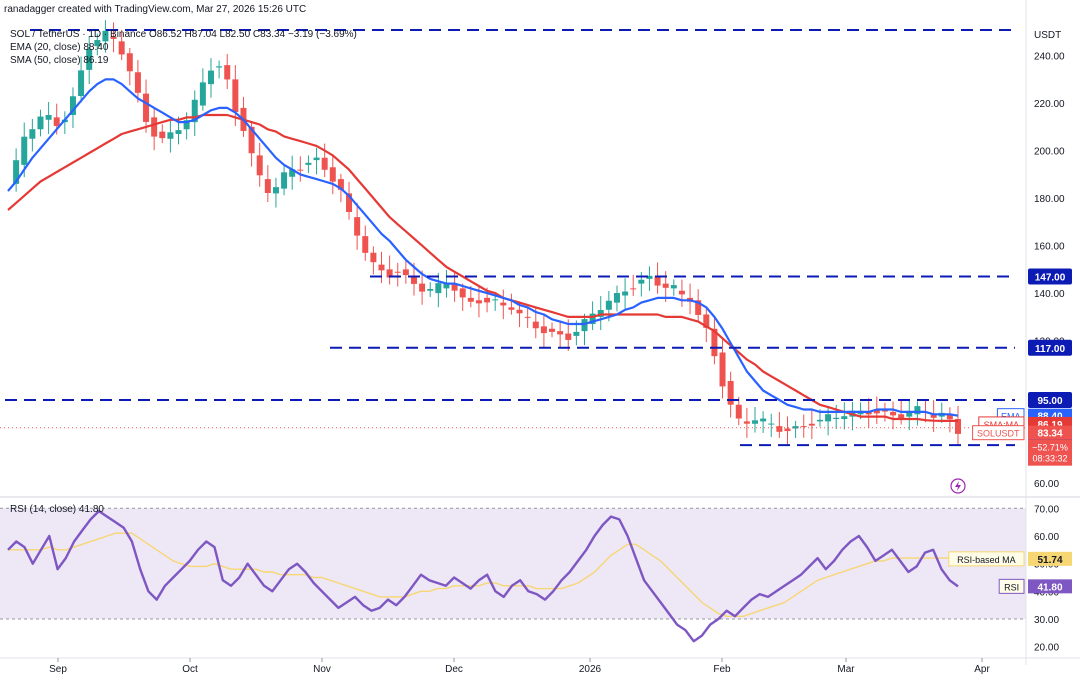 The width and height of the screenshot is (1080, 683). I want to click on sma-legend: SMA (50, close) 86.19, so click(59, 60).